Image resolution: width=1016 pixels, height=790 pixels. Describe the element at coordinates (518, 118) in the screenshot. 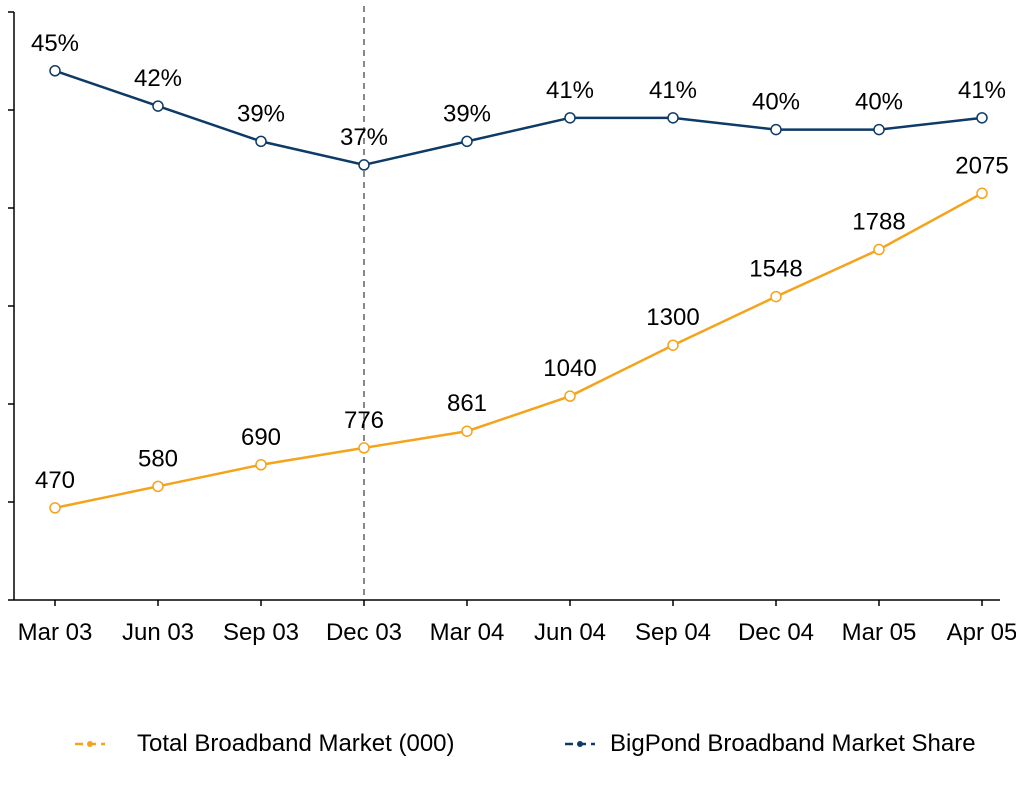

I see `series-line` at that location.